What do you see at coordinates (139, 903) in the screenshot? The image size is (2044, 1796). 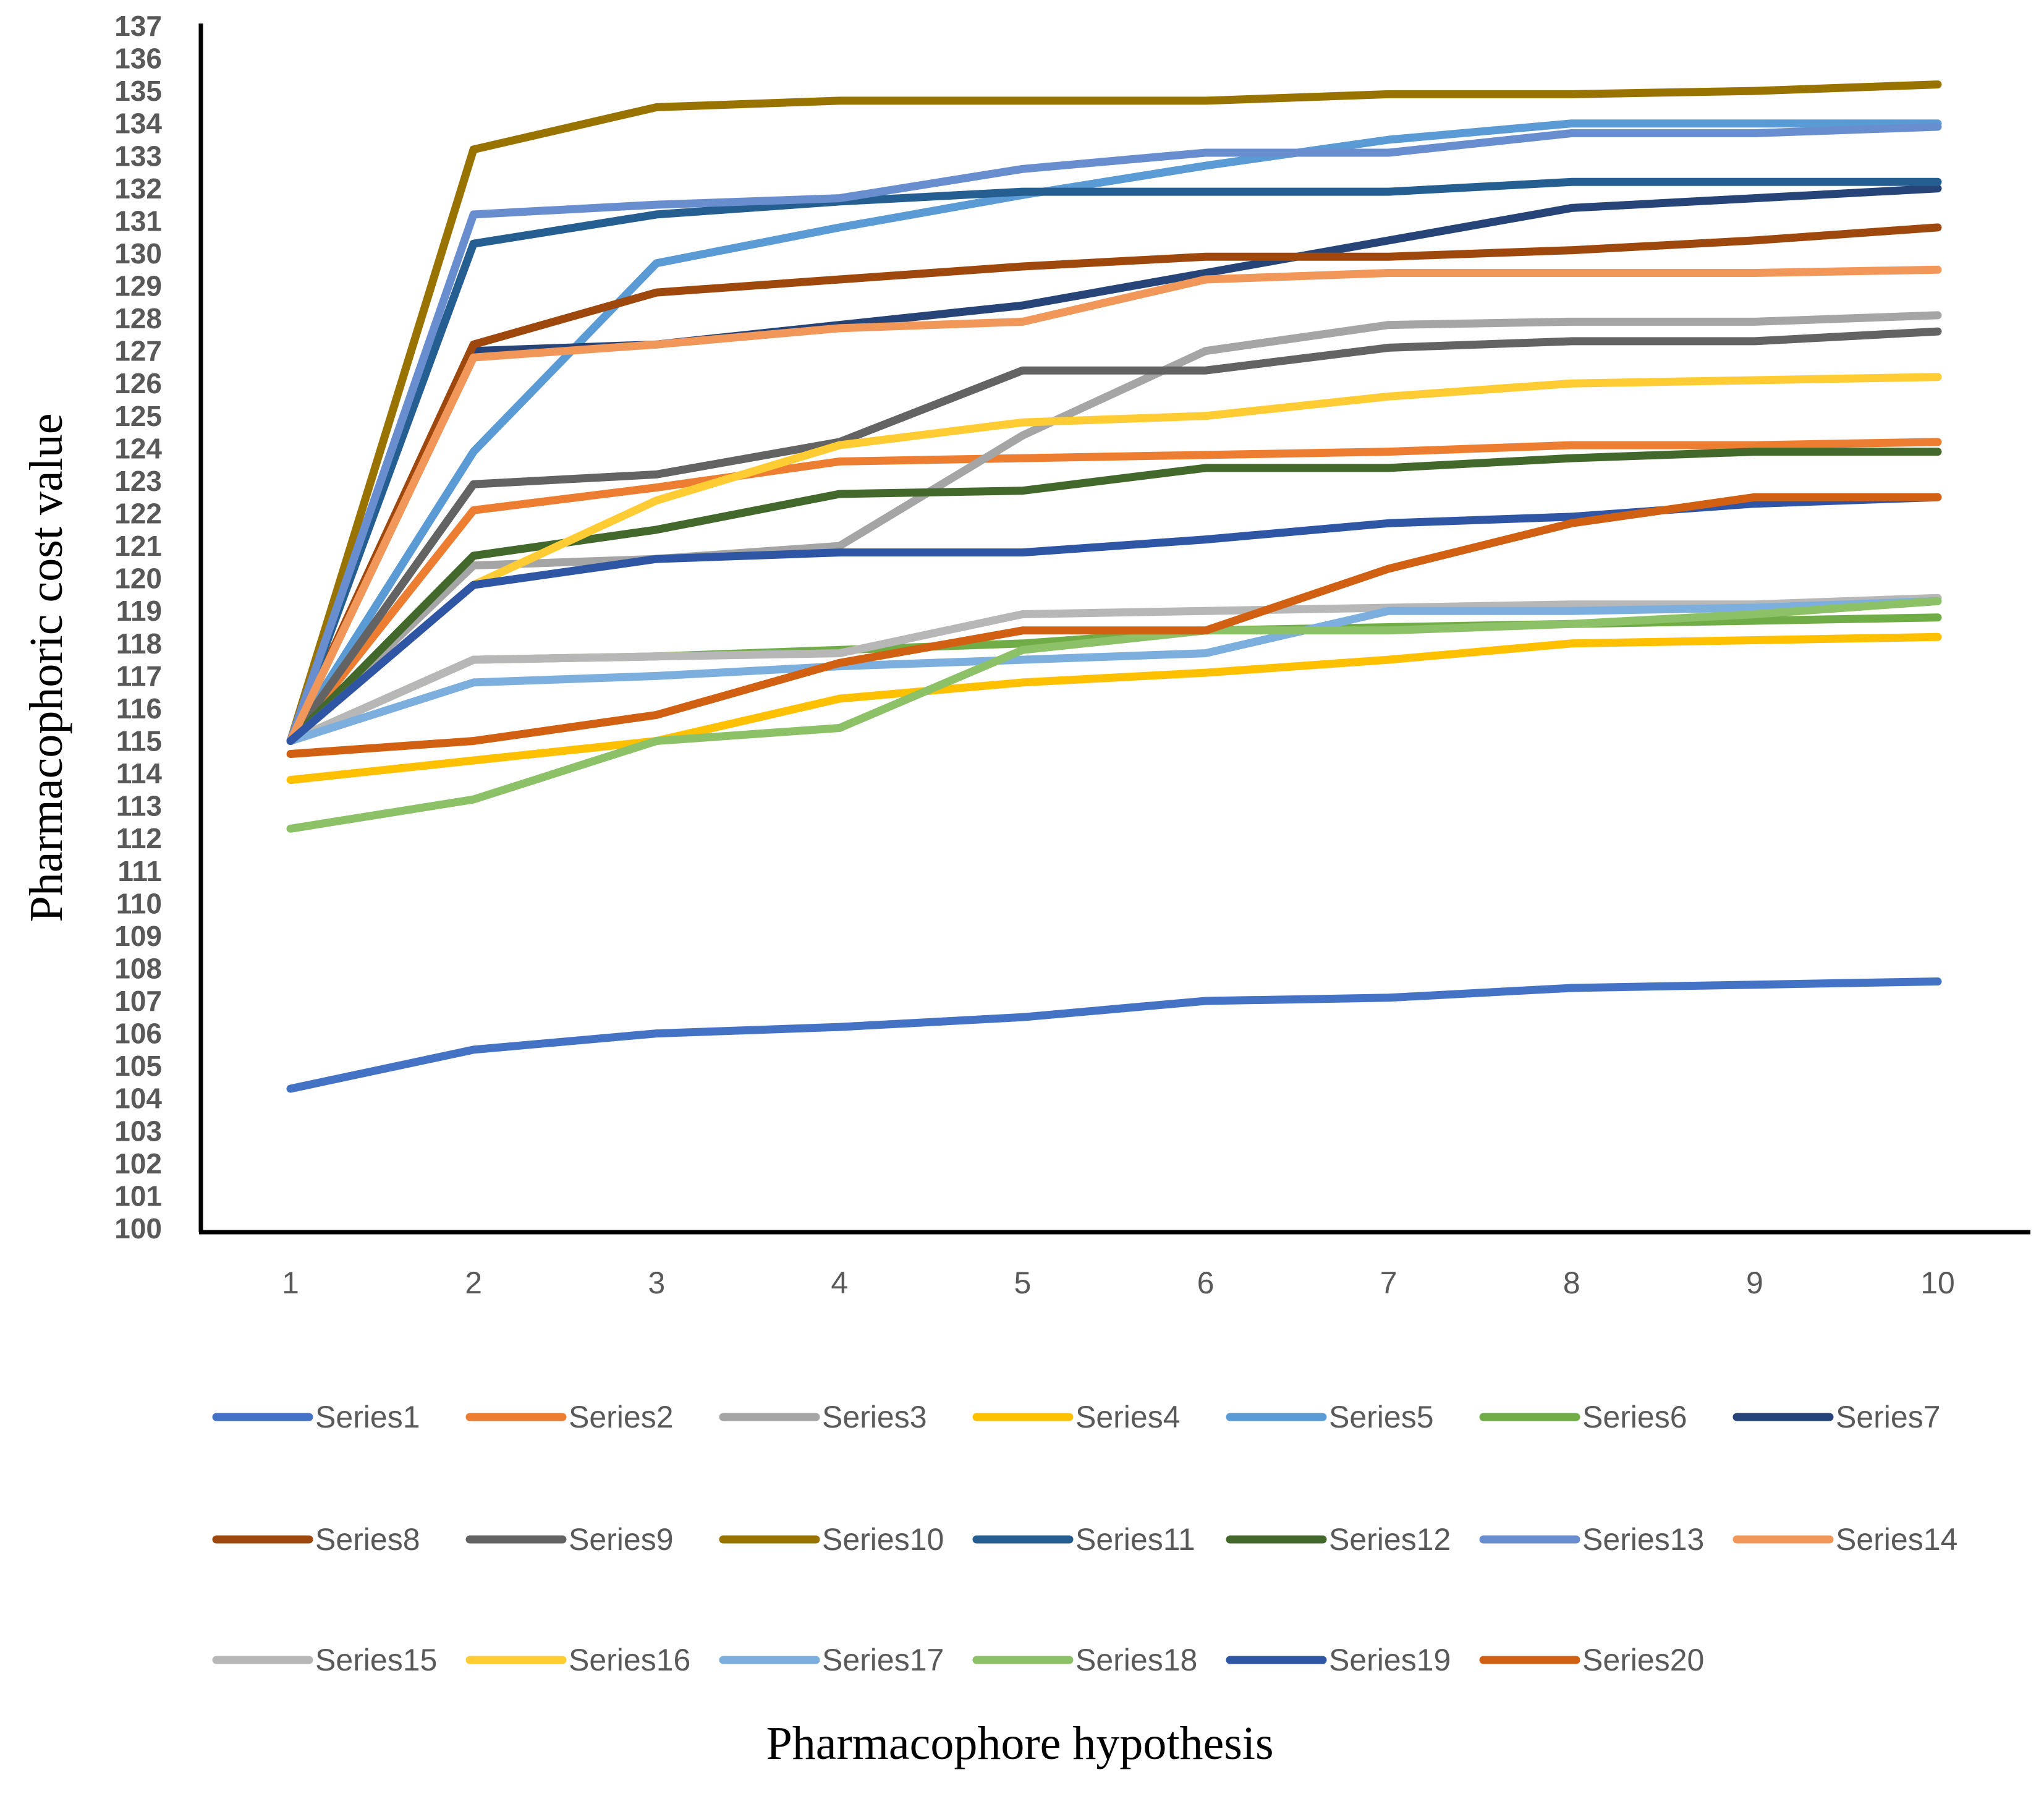 I see `y-tick-label: 110` at bounding box center [139, 903].